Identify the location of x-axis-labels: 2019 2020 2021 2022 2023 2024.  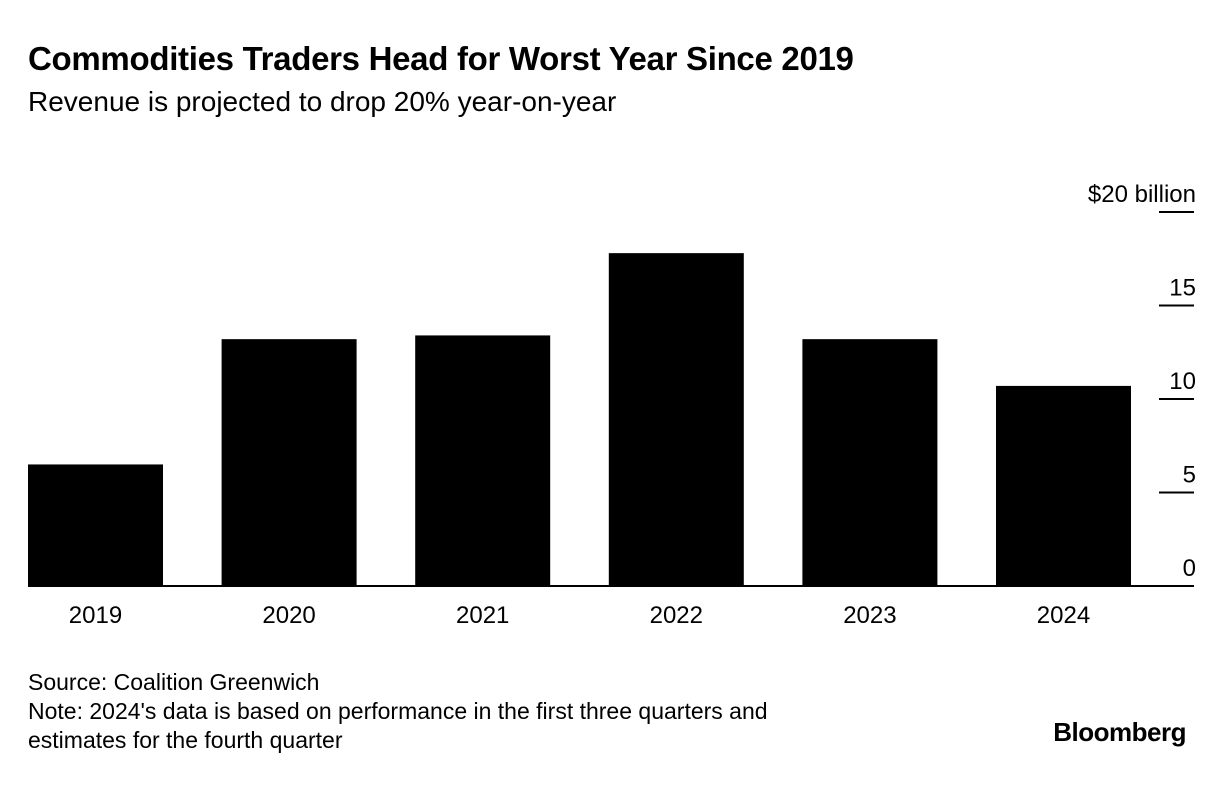
(579, 615).